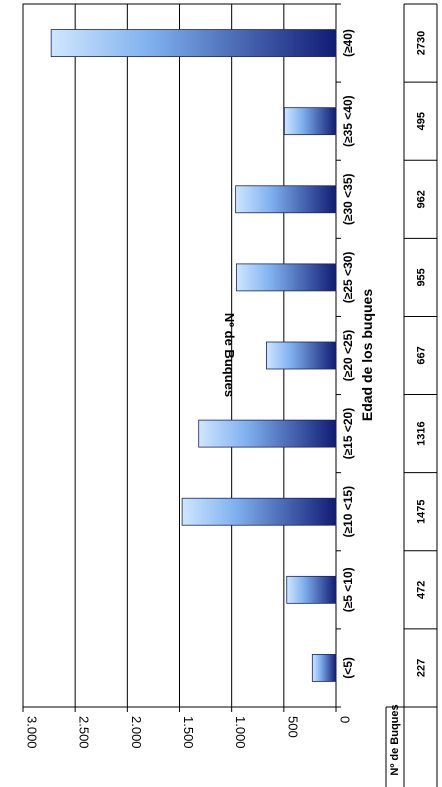  Describe the element at coordinates (348, 589) in the screenshot. I see `category-label: (≥5 <10)` at that location.